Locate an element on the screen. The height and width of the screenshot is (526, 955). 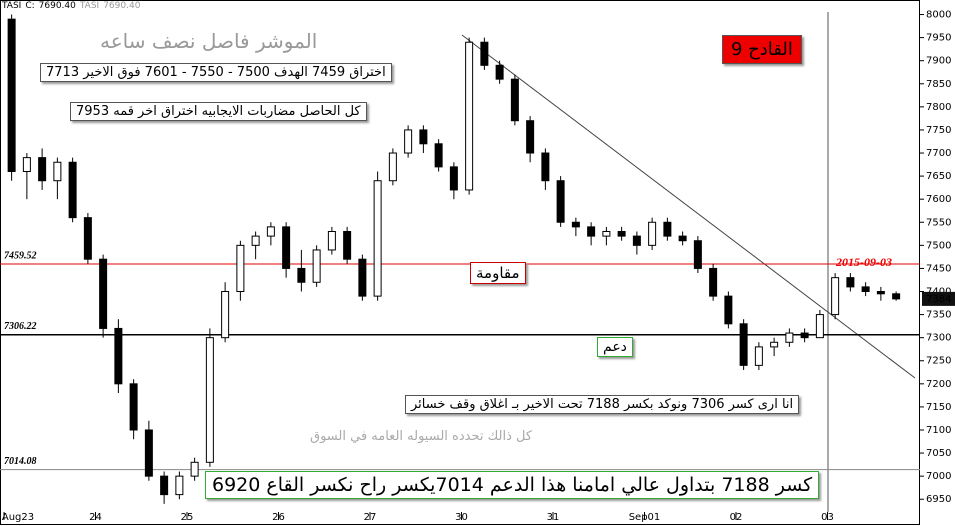
x-tick-label: Sep01 is located at coordinates (645, 517).